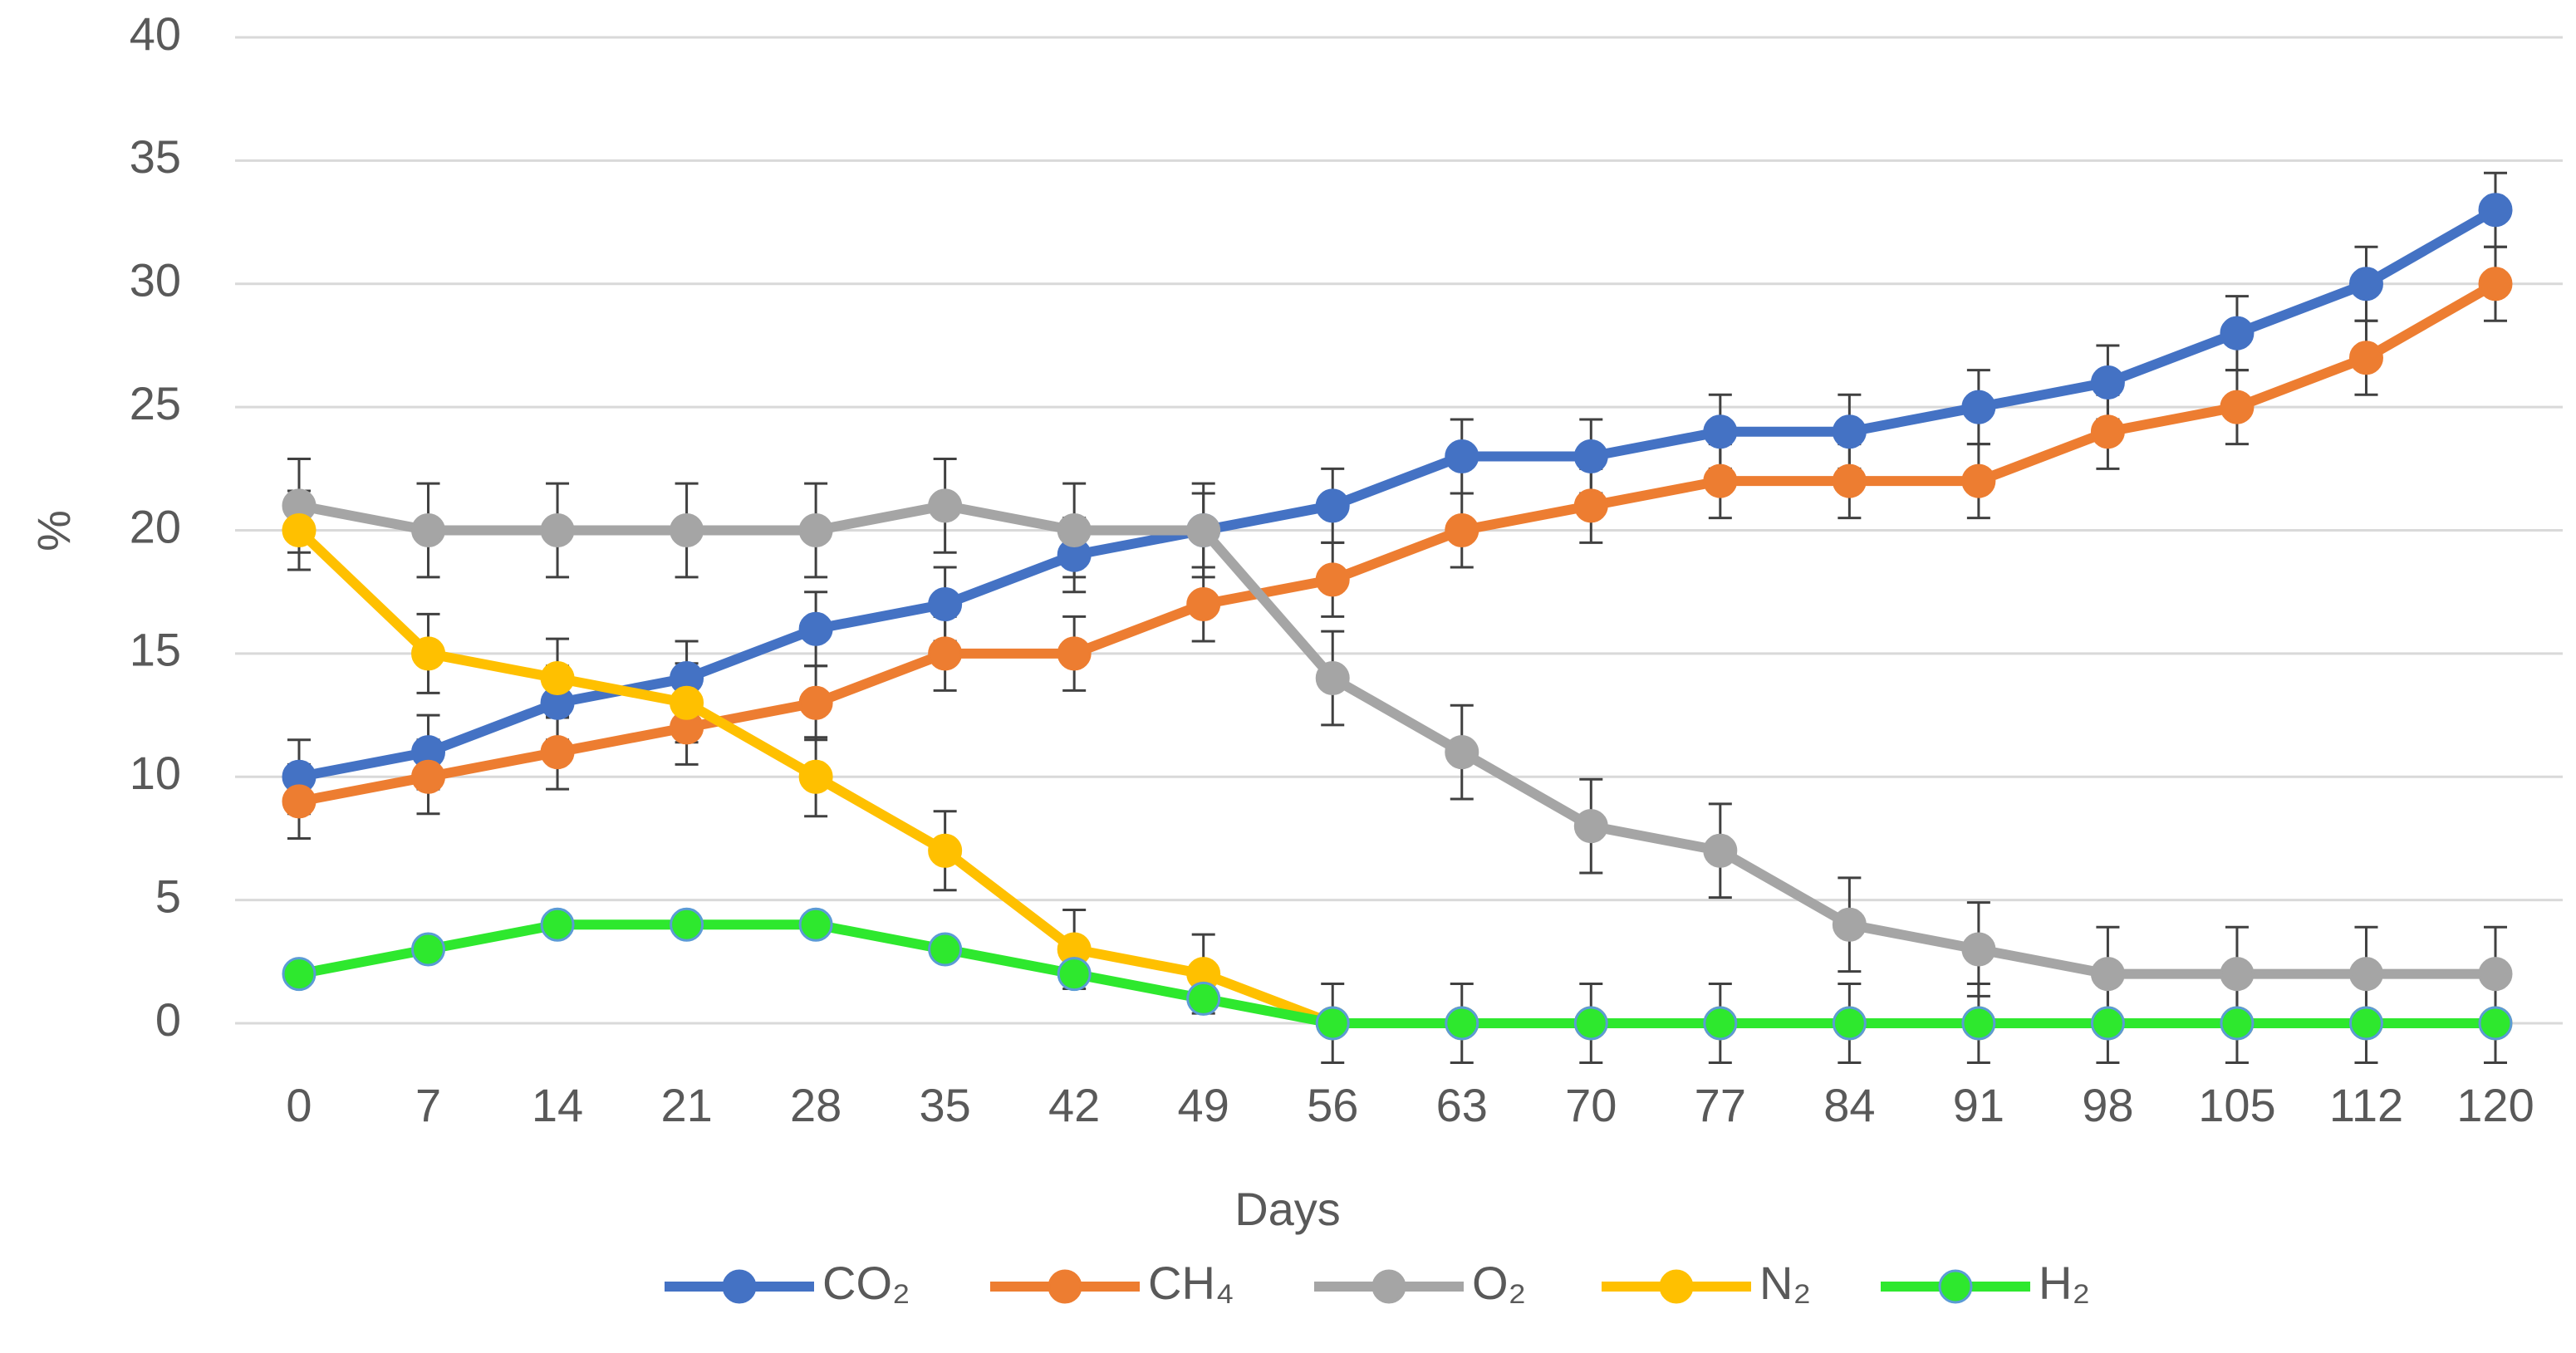 Image resolution: width=2576 pixels, height=1353 pixels. I want to click on x-tick-label: 0, so click(299, 1105).